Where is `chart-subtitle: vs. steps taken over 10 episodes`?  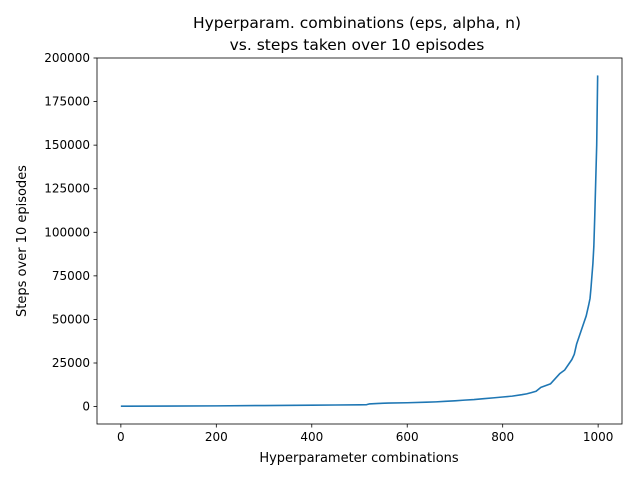 chart-subtitle: vs. steps taken over 10 episodes is located at coordinates (357, 45).